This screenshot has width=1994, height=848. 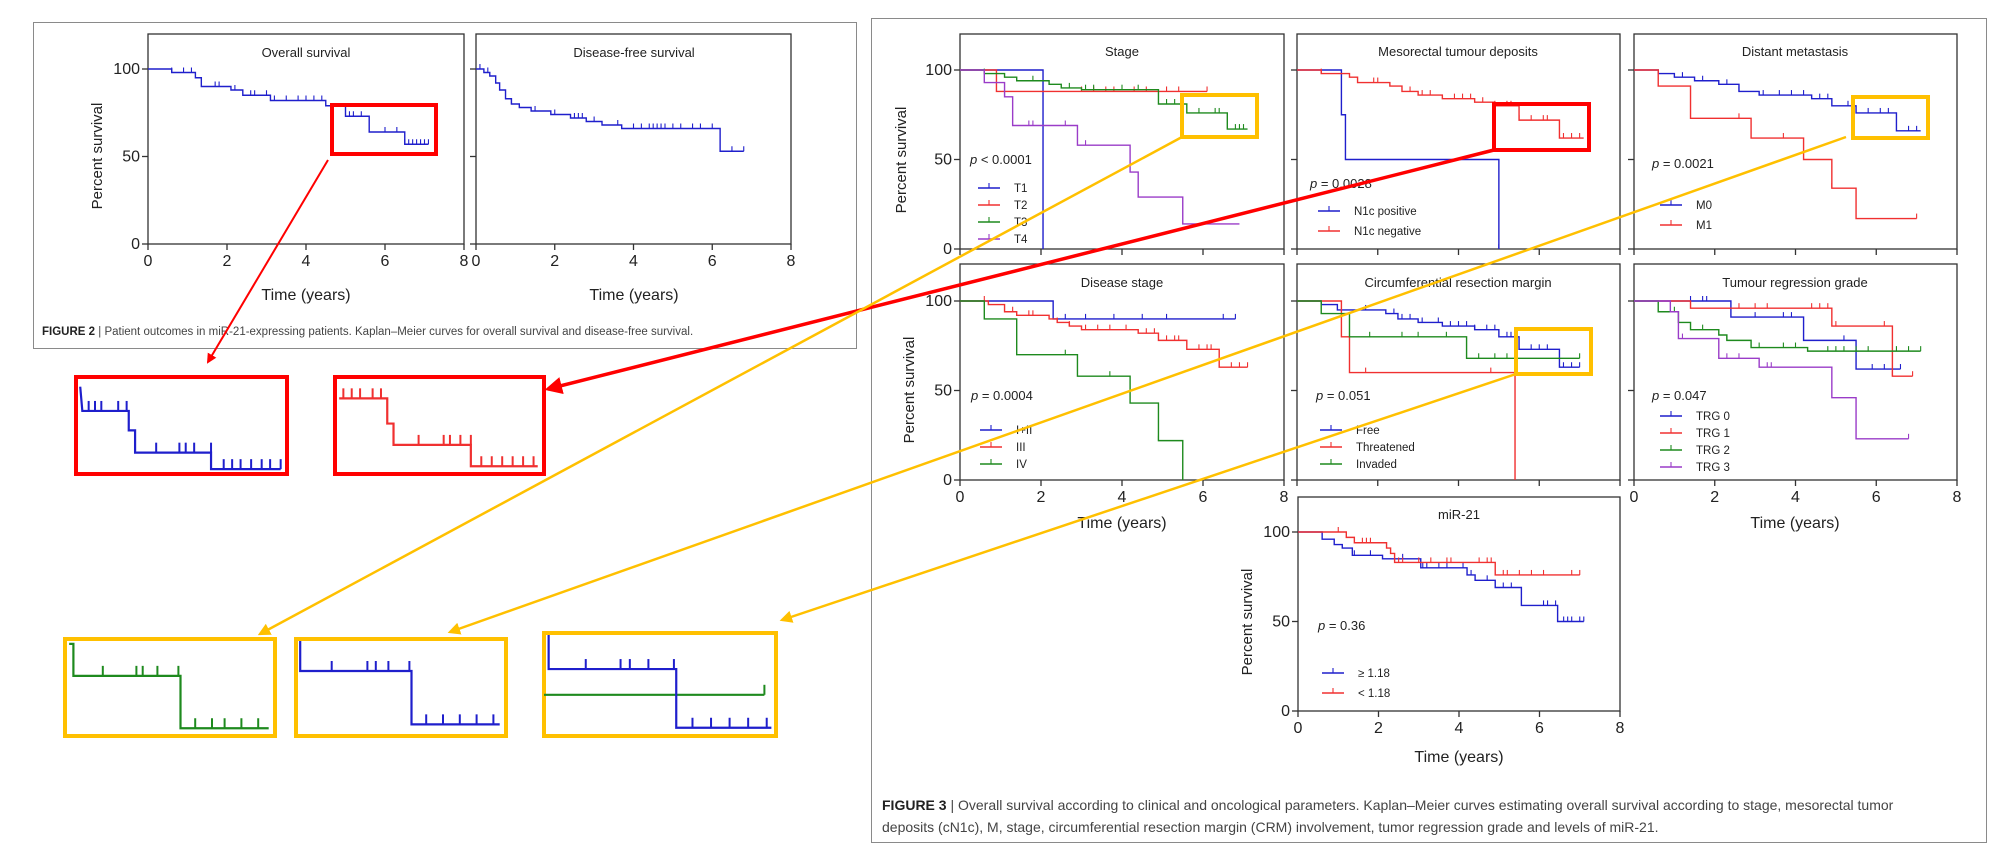 What do you see at coordinates (1020, 189) in the screenshot?
I see `legend-label: T1` at bounding box center [1020, 189].